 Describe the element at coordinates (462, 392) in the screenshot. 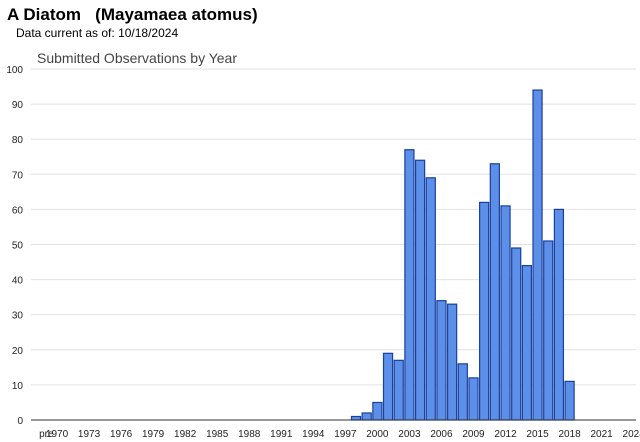

I see `bar-2008` at that location.